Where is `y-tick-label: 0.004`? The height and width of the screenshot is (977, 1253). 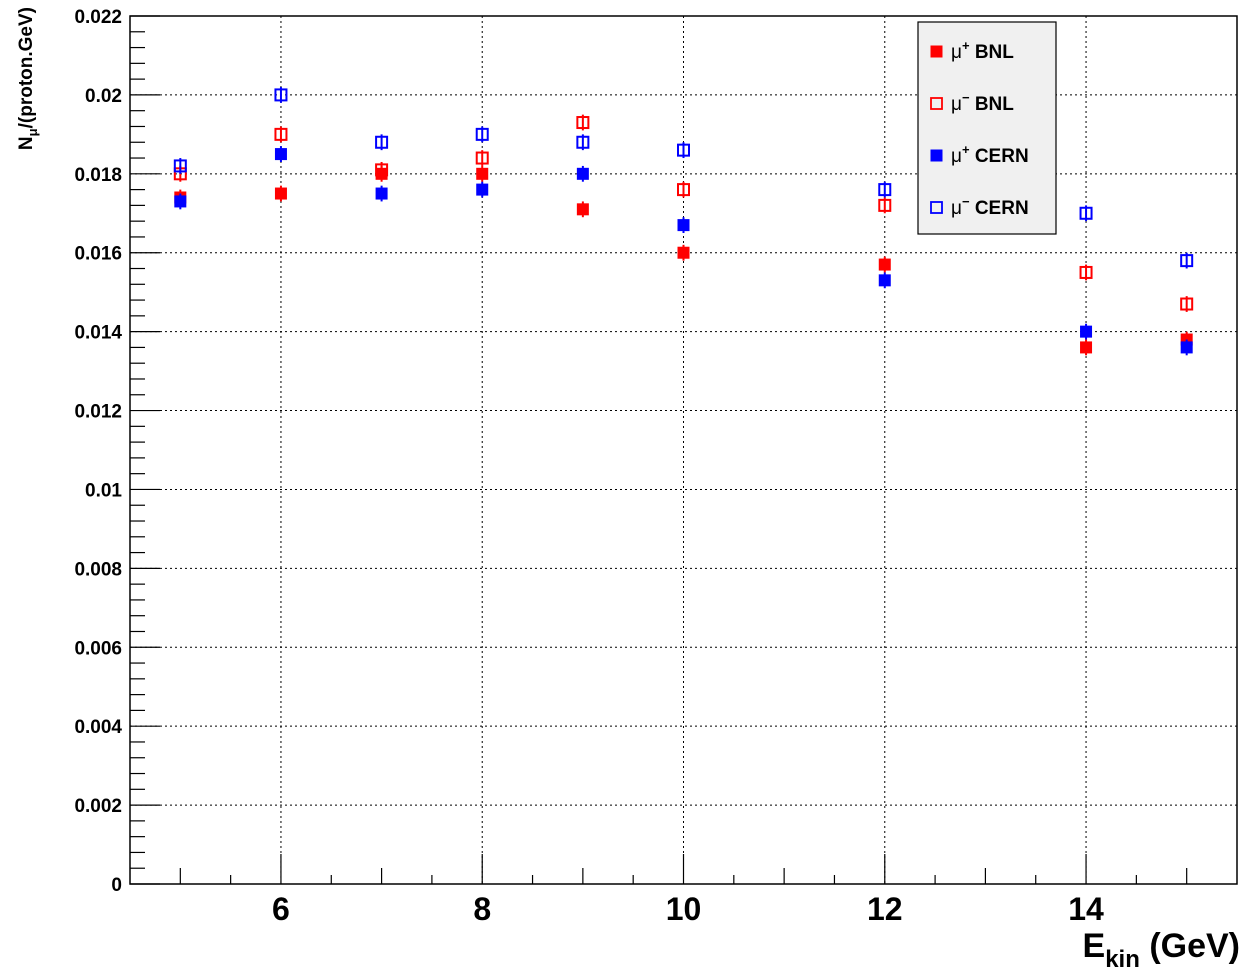
y-tick-label: 0.004 is located at coordinates (98, 727).